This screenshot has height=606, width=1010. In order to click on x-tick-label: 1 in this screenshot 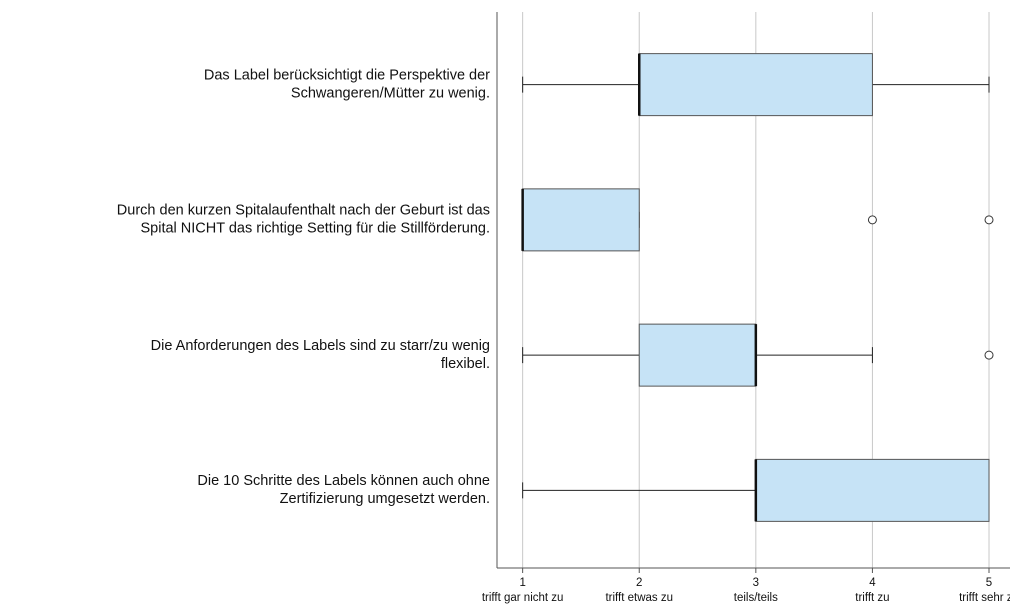, I will do `click(522, 583)`.